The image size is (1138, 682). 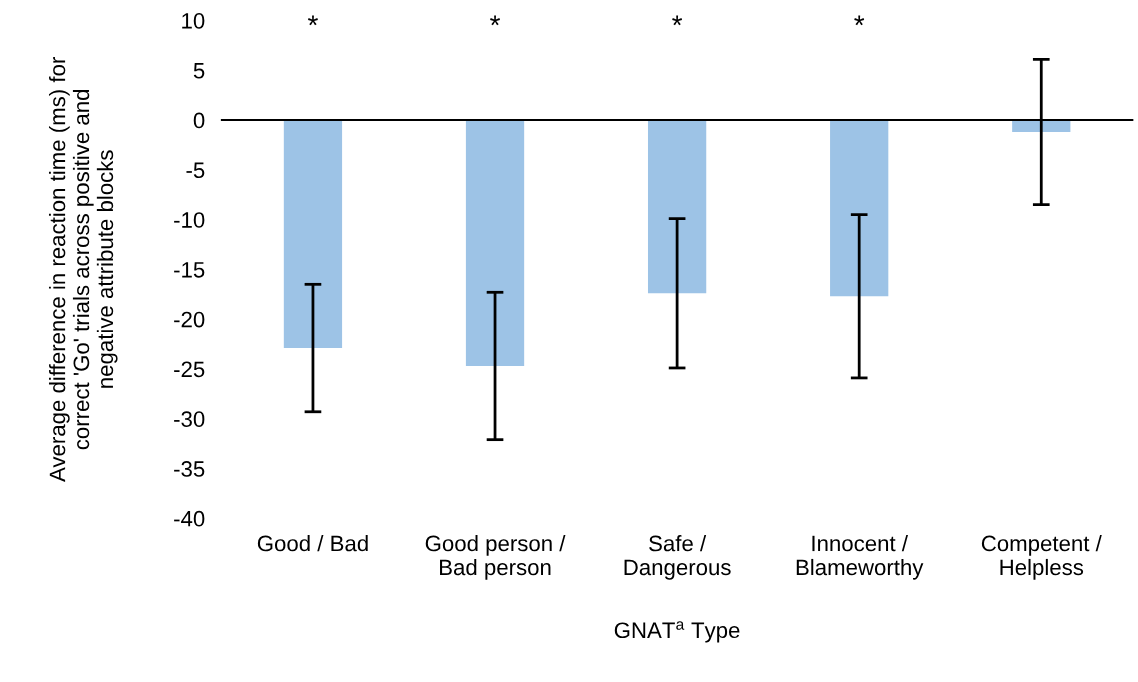 What do you see at coordinates (189, 518) in the screenshot?
I see `y-tick-label: -40` at bounding box center [189, 518].